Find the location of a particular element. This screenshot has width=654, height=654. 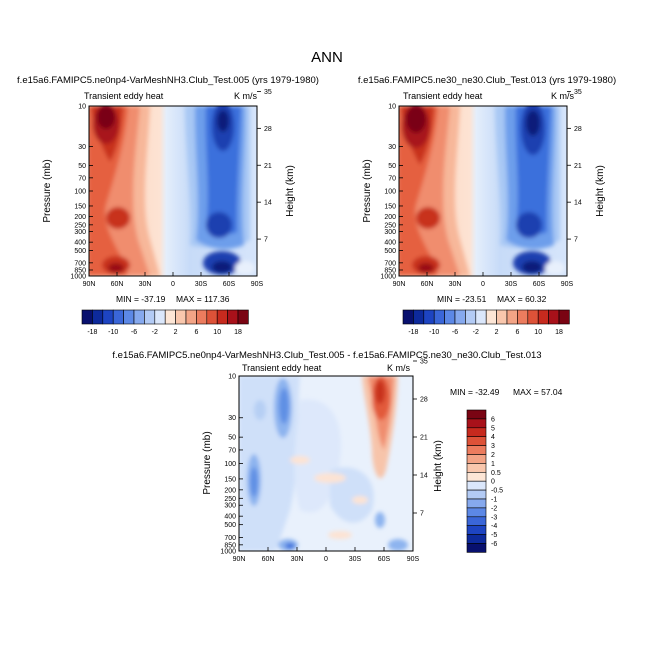

colorbar-label: 10 is located at coordinates (538, 332).